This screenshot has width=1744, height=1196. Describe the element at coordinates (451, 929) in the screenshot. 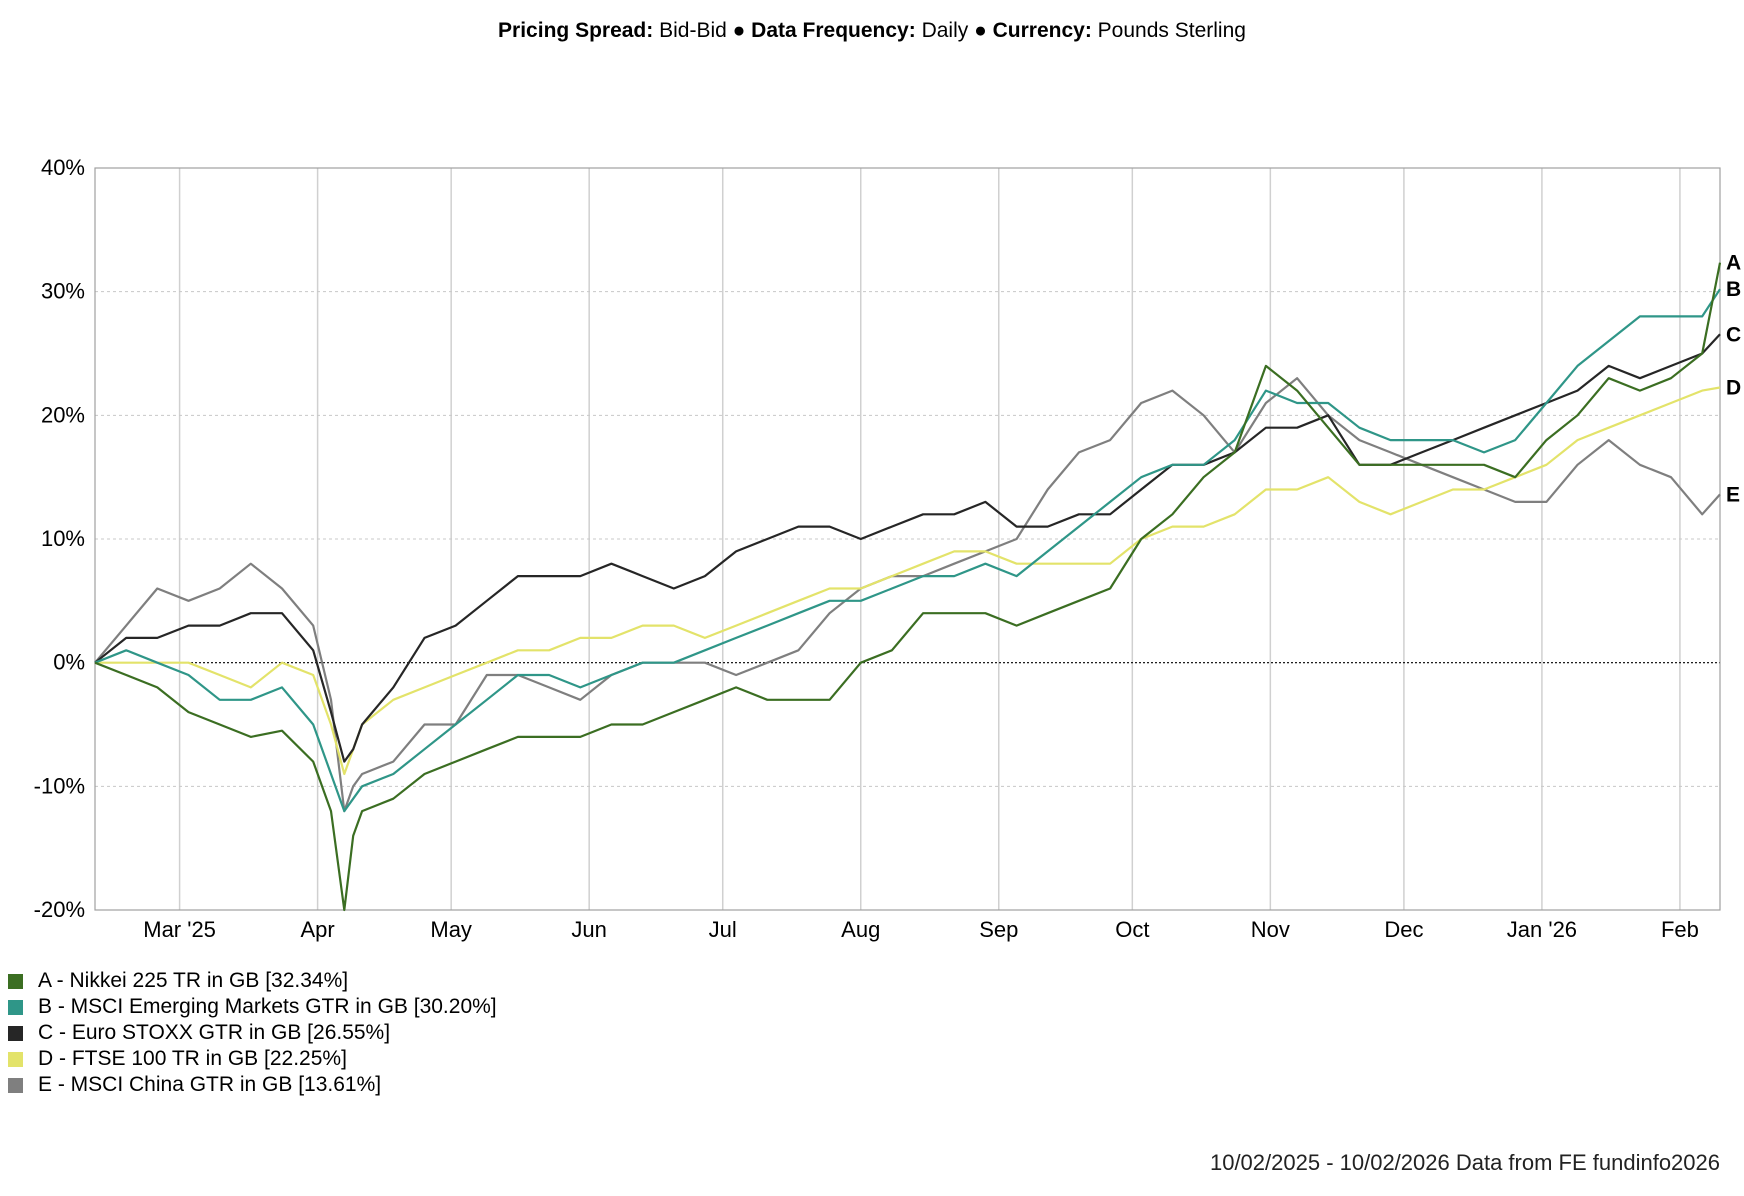

I see `x-tick-label: May` at that location.